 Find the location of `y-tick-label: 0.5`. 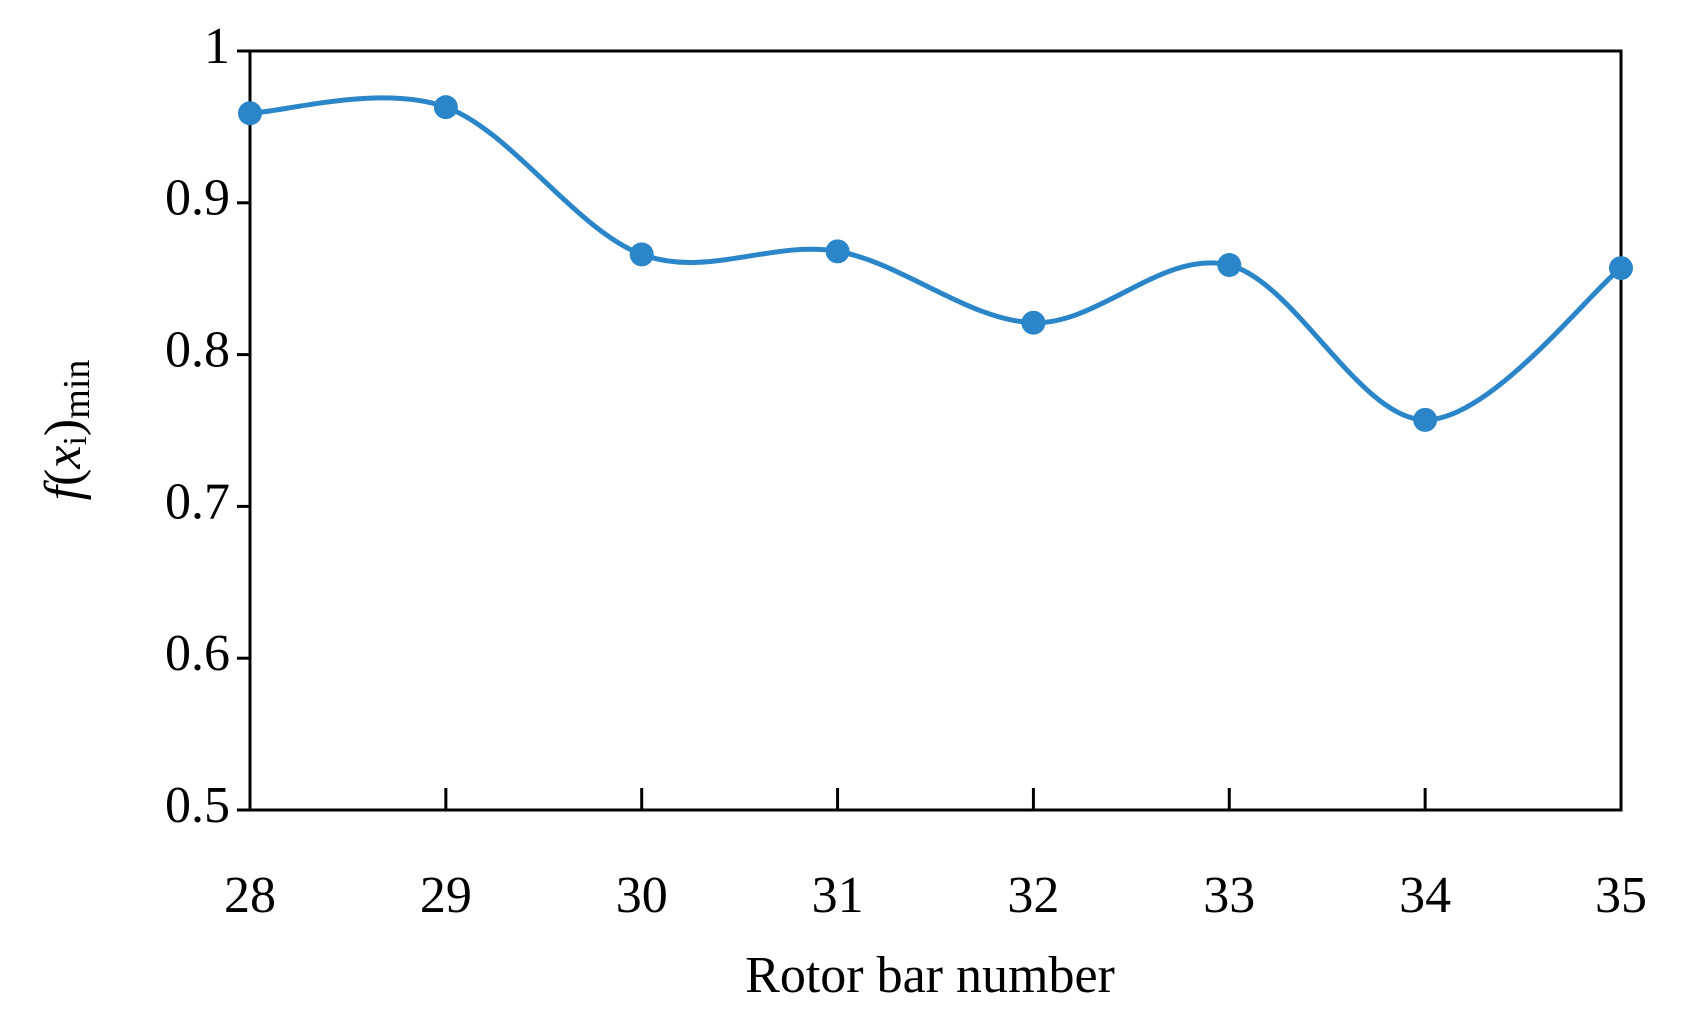

y-tick-label: 0.5 is located at coordinates (197, 805).